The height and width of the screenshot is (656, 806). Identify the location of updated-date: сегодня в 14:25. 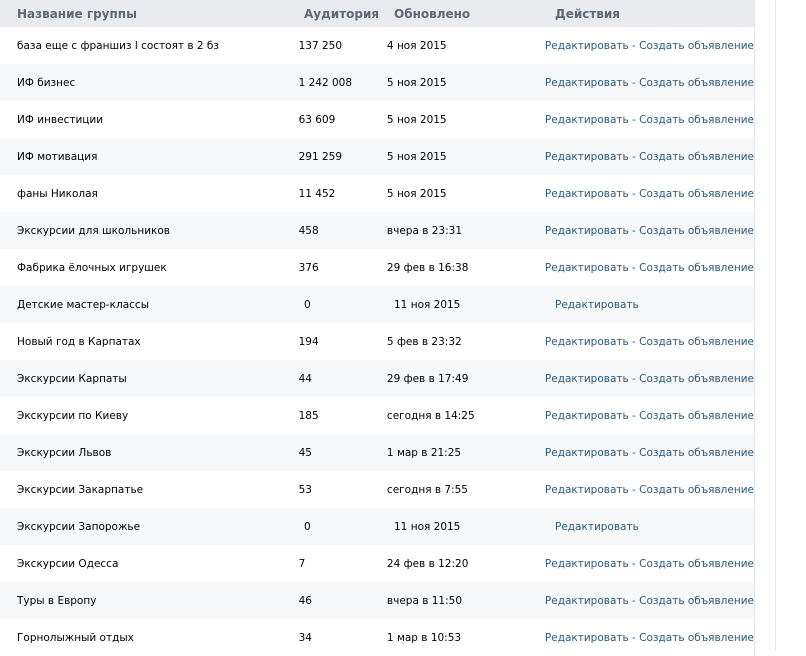
(430, 415).